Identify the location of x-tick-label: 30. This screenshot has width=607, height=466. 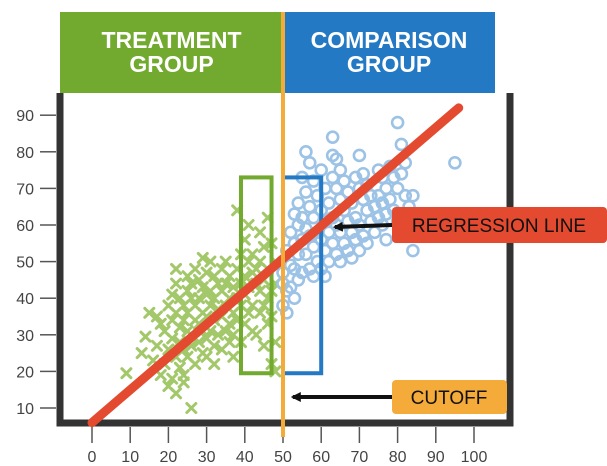
(207, 457).